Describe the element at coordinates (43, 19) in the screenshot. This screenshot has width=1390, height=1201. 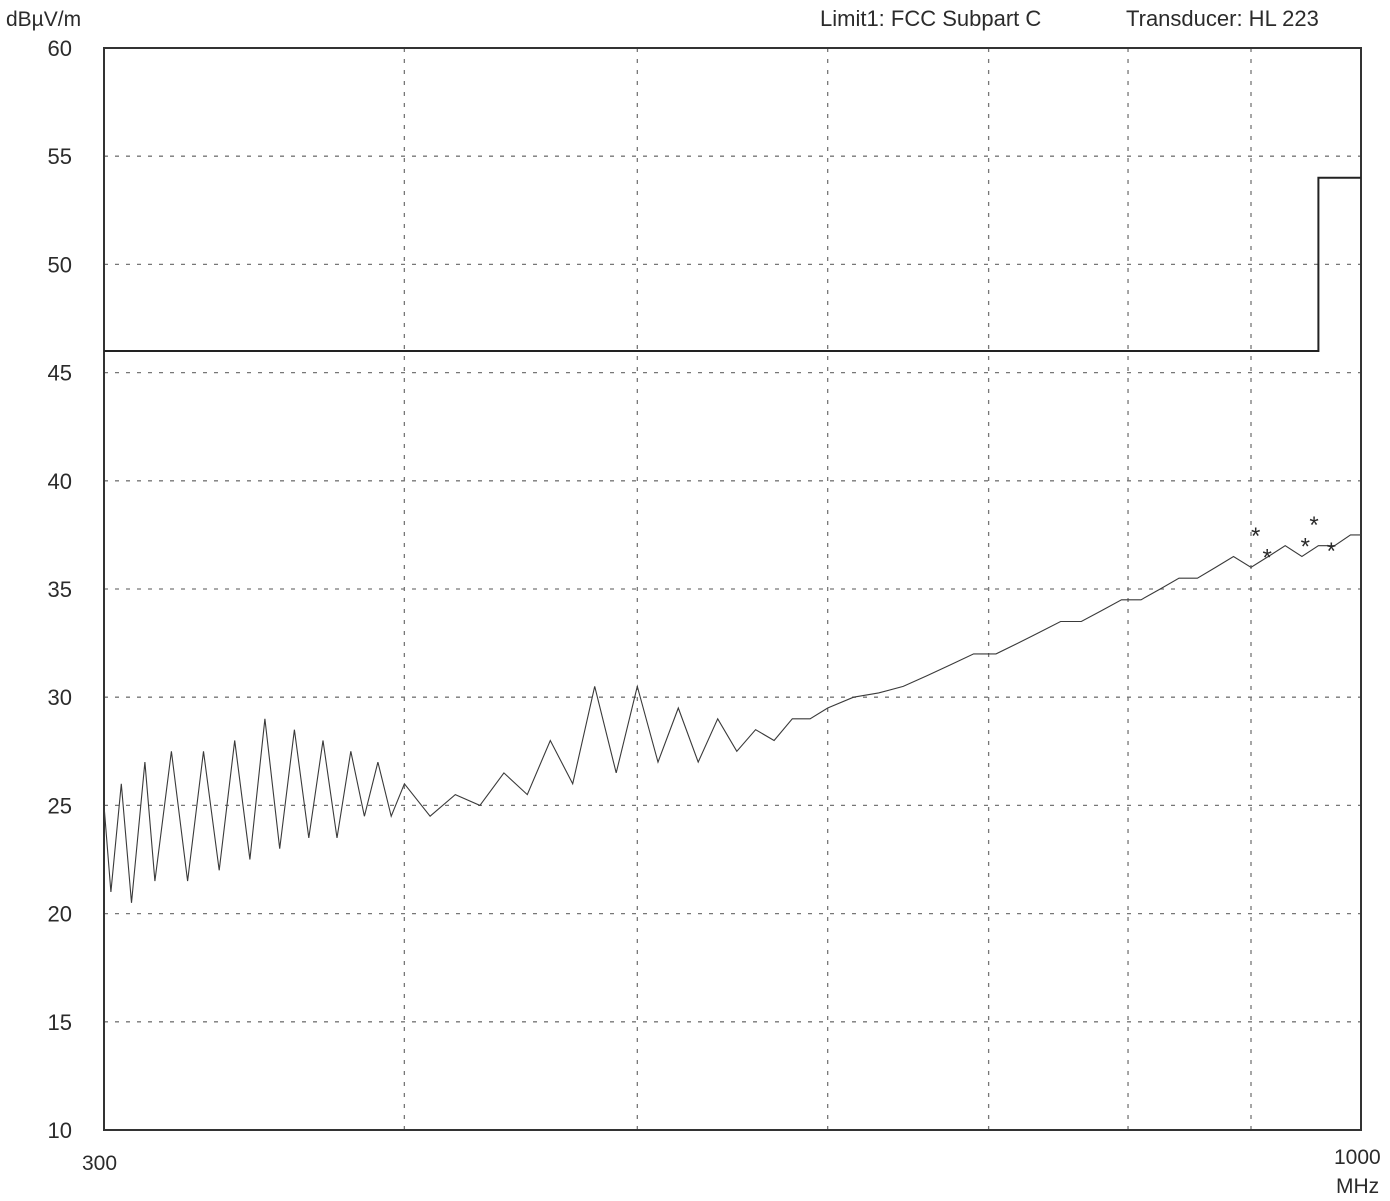
I see `y-axis-label: dBµV/m` at that location.